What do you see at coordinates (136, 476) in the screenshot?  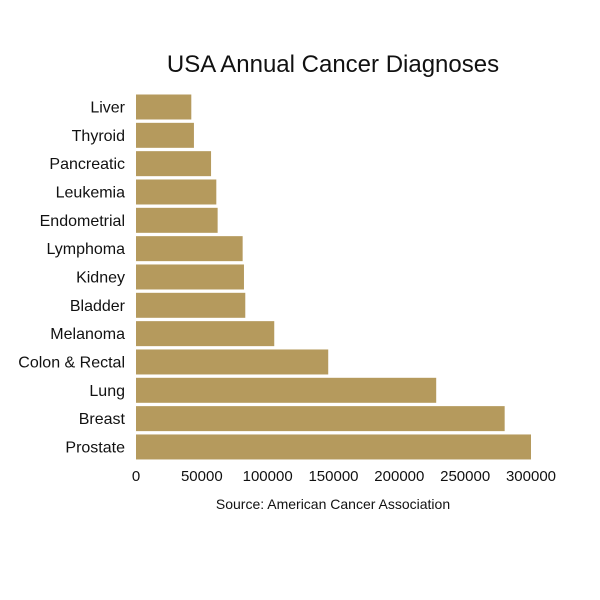 I see `x-tick-label: 0` at bounding box center [136, 476].